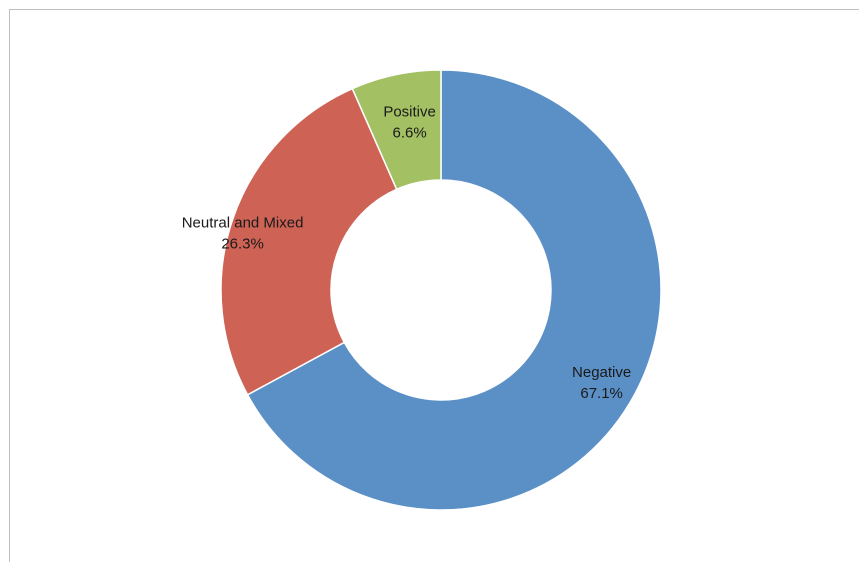  I want to click on value-label: 67.1%, so click(601, 393).